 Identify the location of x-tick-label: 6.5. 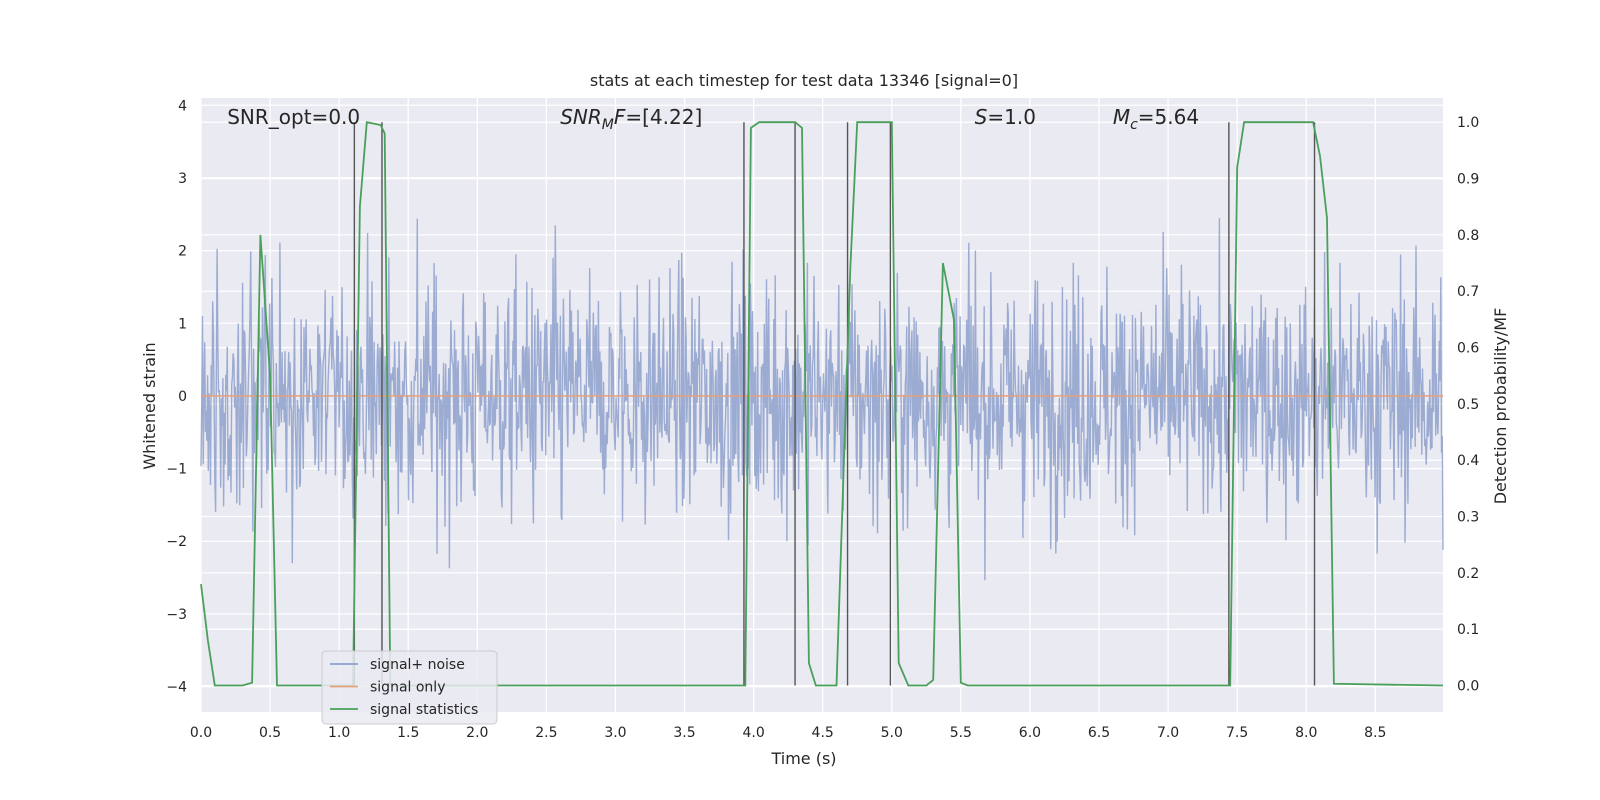
(1099, 733).